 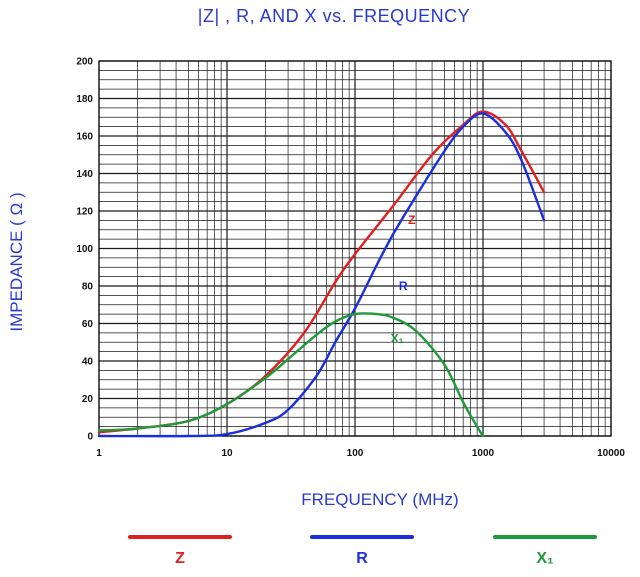 I want to click on x-tick-label: 1, so click(x=99, y=453).